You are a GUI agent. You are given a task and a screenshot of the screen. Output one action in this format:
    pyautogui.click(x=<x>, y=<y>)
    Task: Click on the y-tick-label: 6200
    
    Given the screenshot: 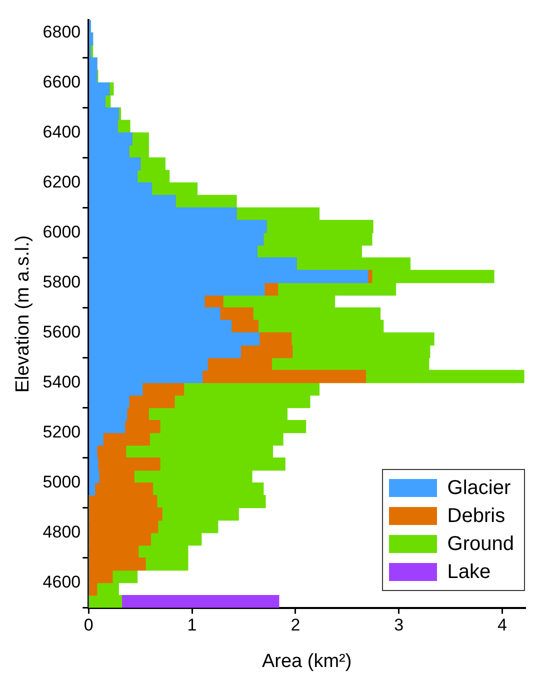 What is the action you would take?
    pyautogui.click(x=61, y=182)
    